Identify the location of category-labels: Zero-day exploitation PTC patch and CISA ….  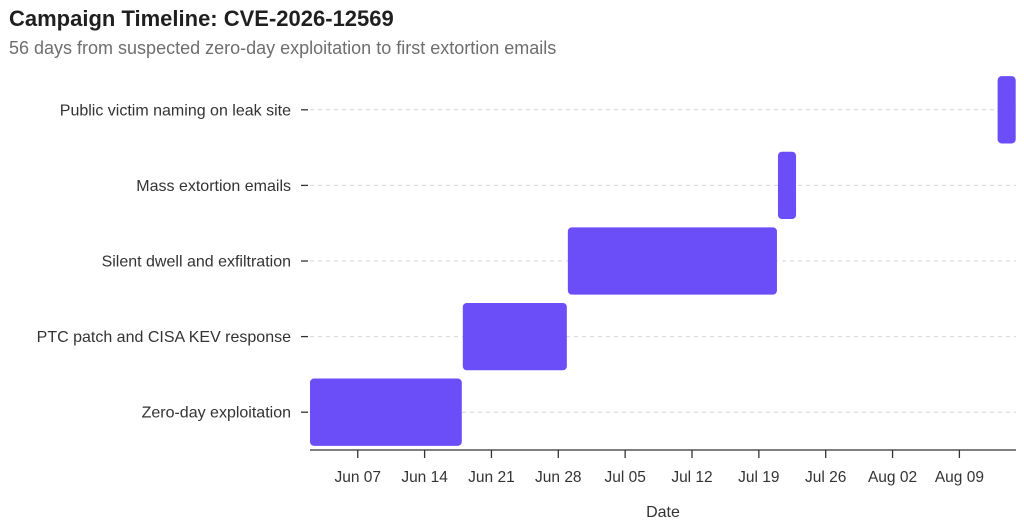
(164, 261).